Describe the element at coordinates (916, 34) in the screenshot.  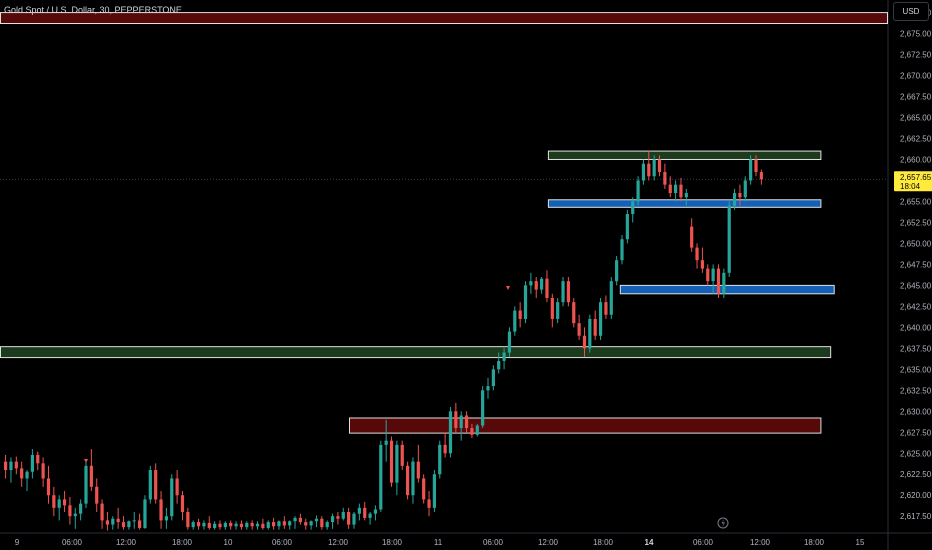
I see `y-tick-label: 2,675.00` at that location.